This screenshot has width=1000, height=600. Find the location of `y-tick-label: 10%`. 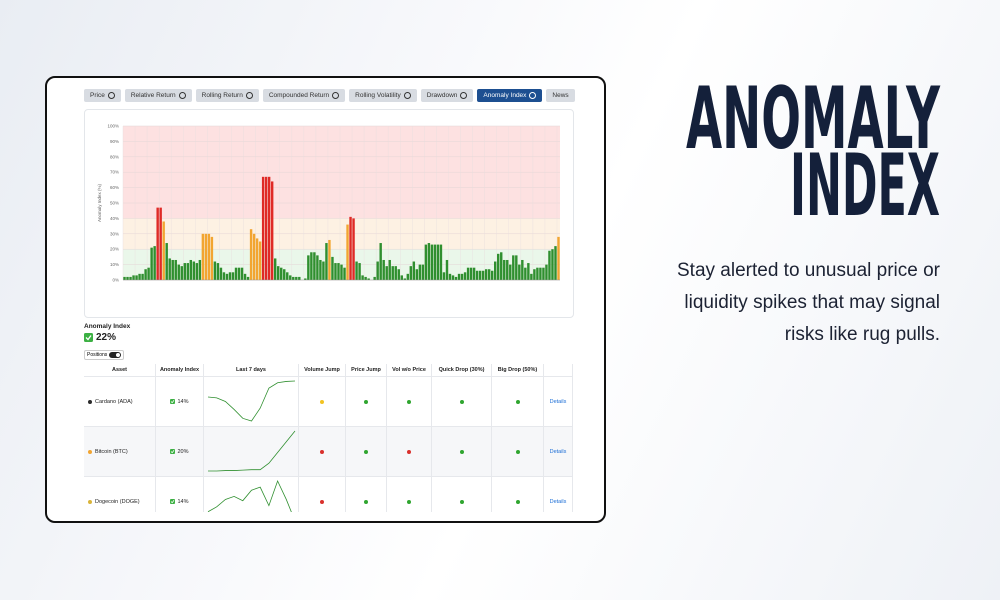

y-tick-label: 10% is located at coordinates (114, 264).